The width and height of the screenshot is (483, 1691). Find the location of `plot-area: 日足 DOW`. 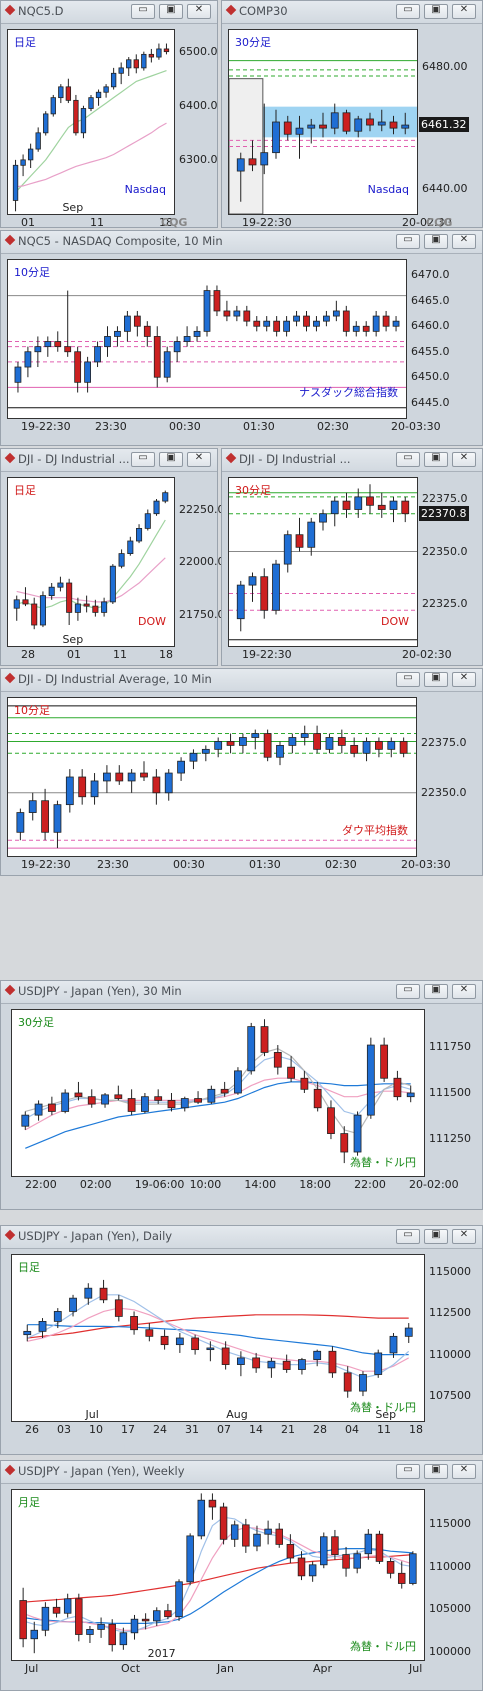

plot-area: 日足 DOW is located at coordinates (91, 562).